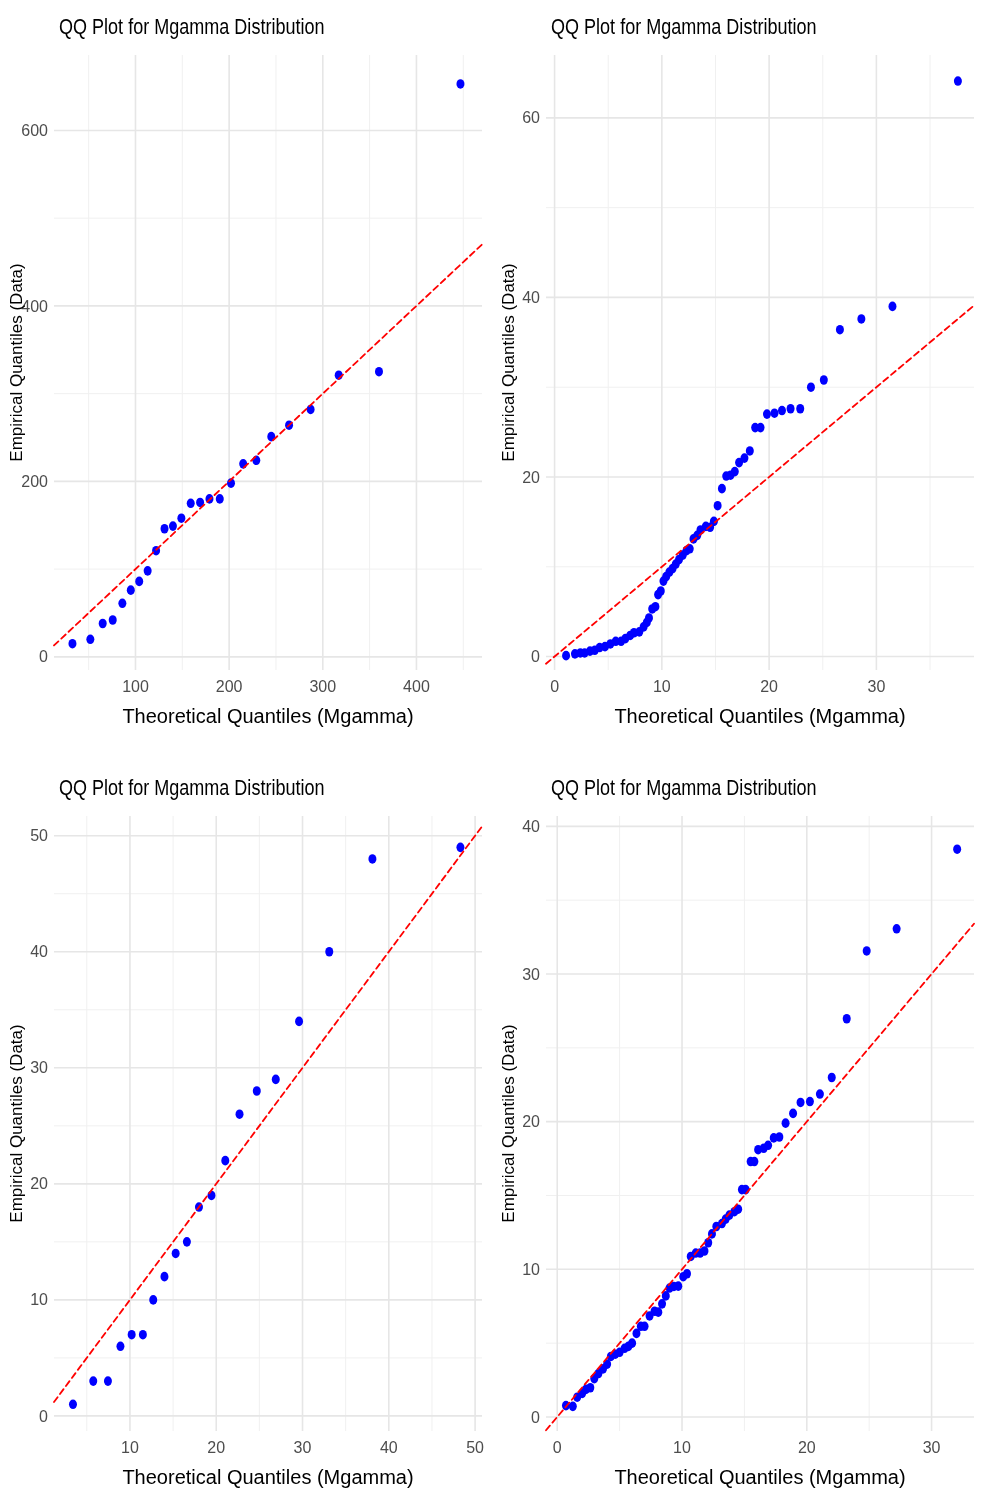 This screenshot has height=1499, width=983. What do you see at coordinates (229, 686) in the screenshot?
I see `x-tick-label: 200` at bounding box center [229, 686].